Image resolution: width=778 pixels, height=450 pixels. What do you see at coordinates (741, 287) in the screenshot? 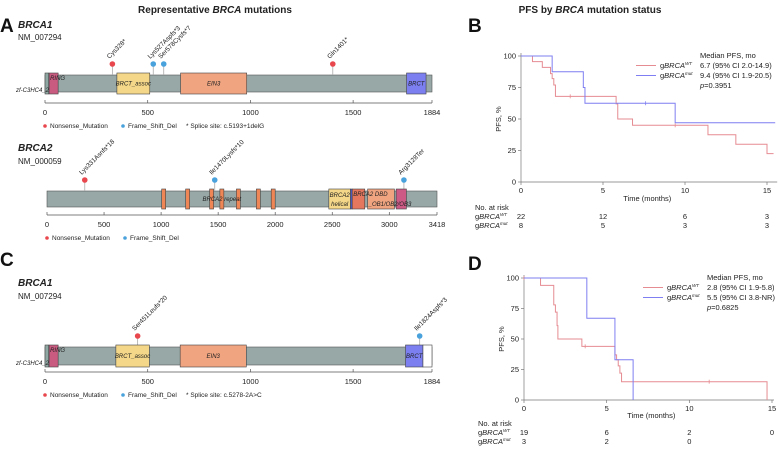
I see `legend-median-stat: 2.8 (95% CI 1.9-5.8)` at bounding box center [741, 287].